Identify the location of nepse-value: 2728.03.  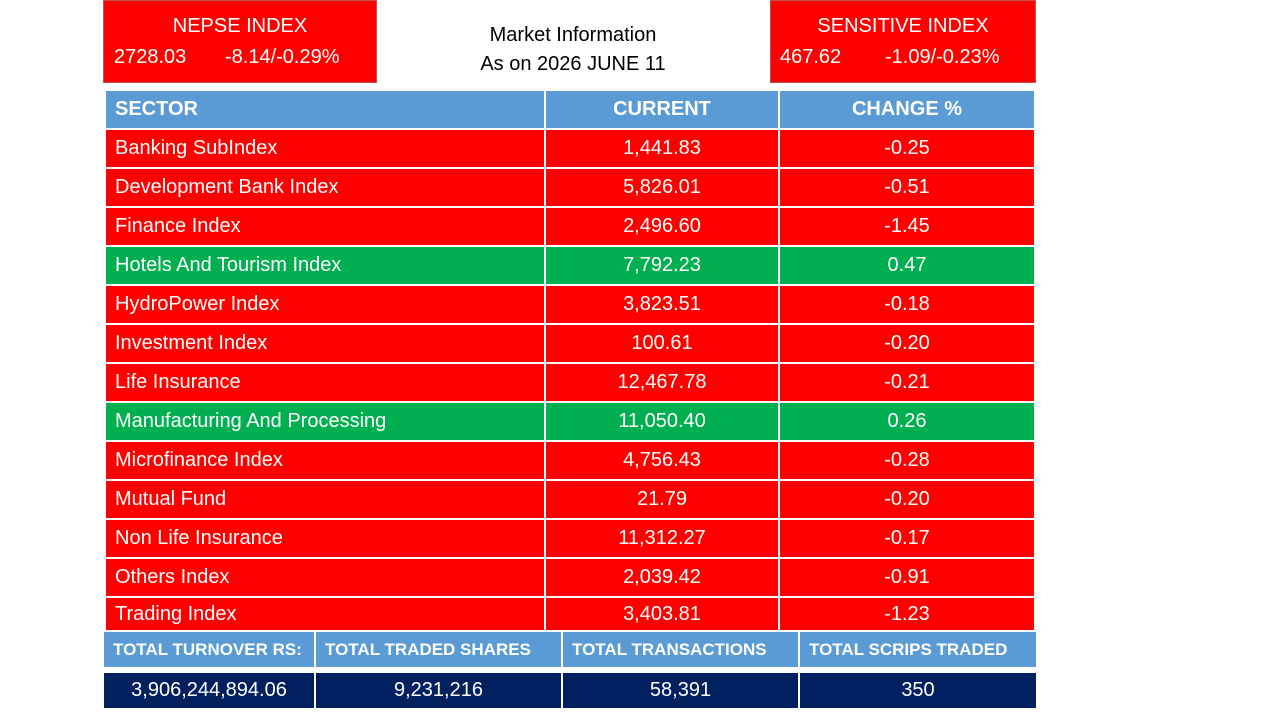
(150, 57).